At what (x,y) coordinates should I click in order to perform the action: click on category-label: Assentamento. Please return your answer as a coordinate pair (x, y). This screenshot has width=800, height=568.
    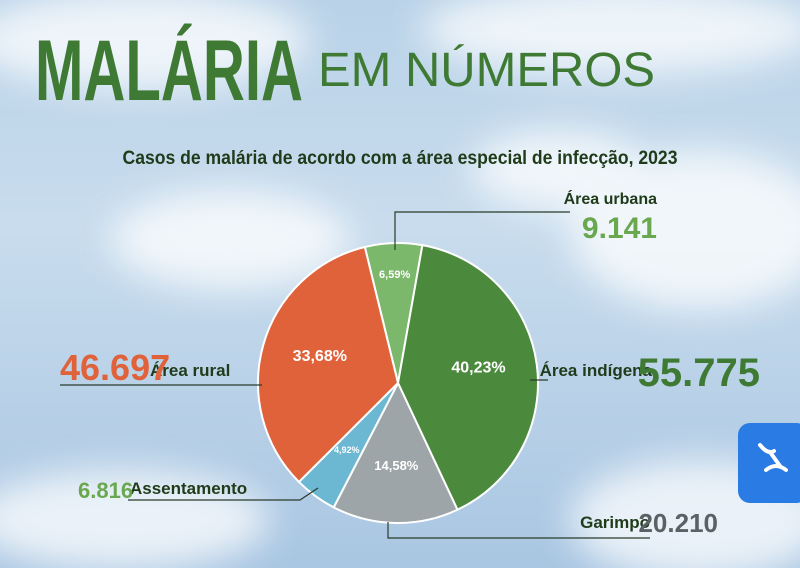
    Looking at the image, I should click on (188, 488).